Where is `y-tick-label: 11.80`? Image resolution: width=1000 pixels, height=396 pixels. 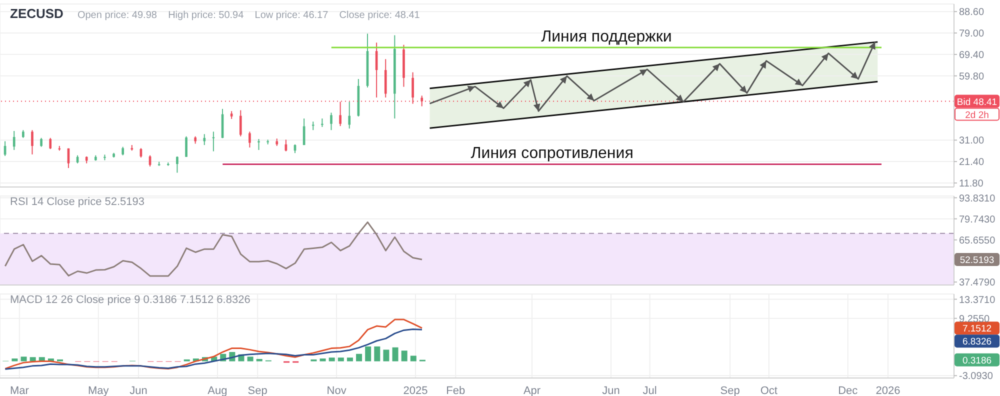
y-tick-label: 11.80 is located at coordinates (971, 184).